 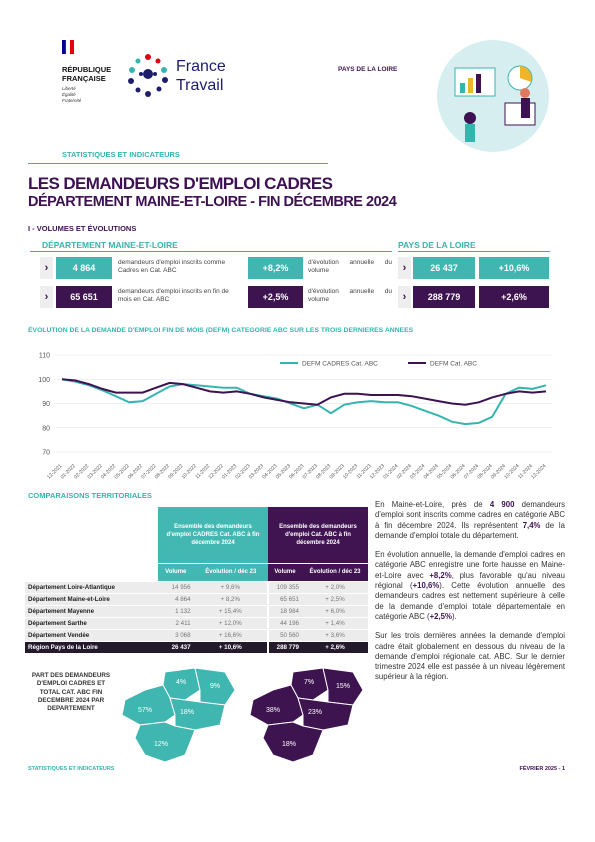 I want to click on france-travail-logo: France Travail, so click(x=177, y=75).